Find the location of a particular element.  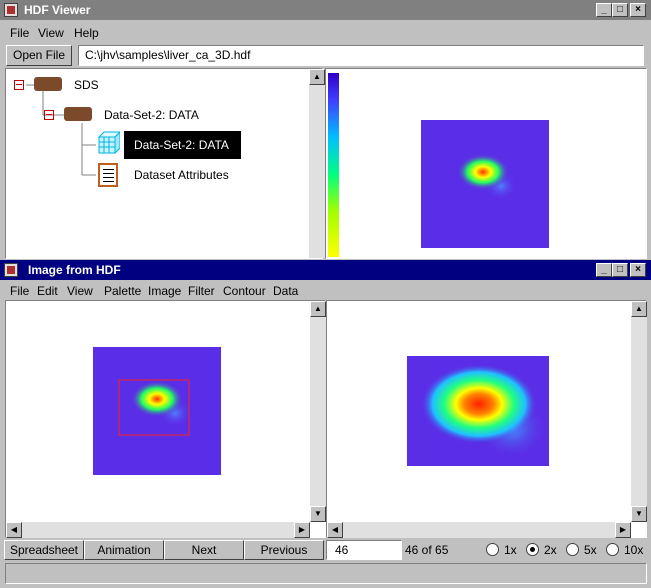

image-window-titlebar: Image from HDF _ □ × is located at coordinates (325, 270).